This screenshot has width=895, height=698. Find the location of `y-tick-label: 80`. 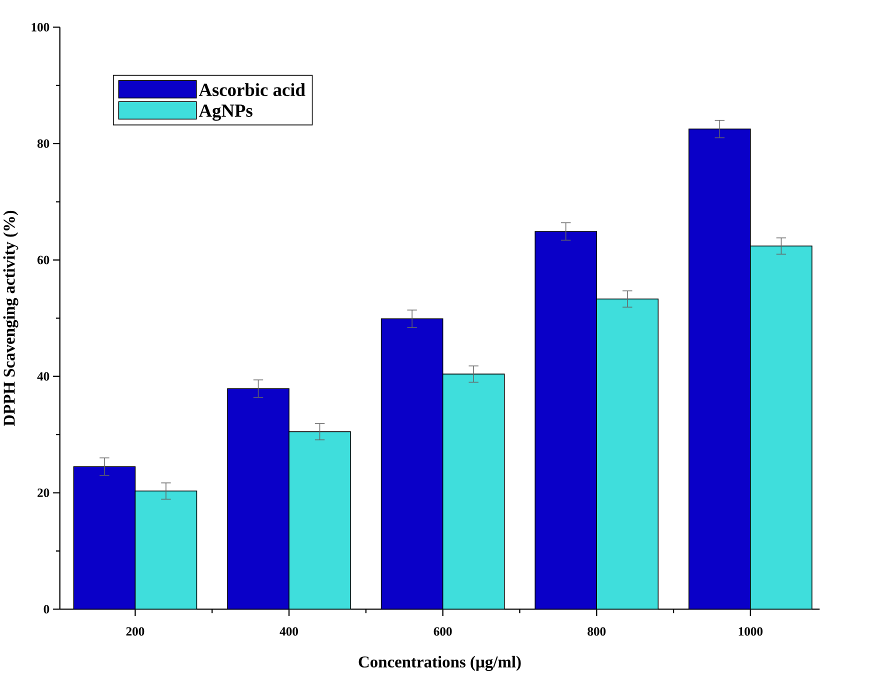

y-tick-label: 80 is located at coordinates (43, 144).